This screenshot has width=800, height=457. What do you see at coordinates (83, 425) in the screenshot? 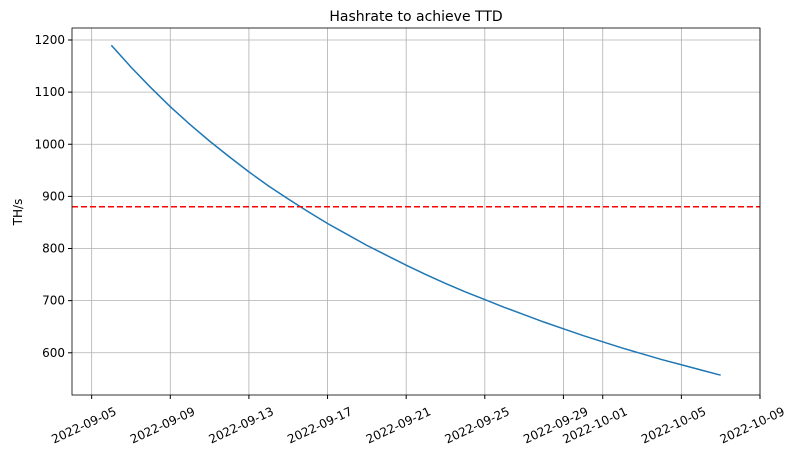
I see `x-tick-label: 2022-09-05` at bounding box center [83, 425].